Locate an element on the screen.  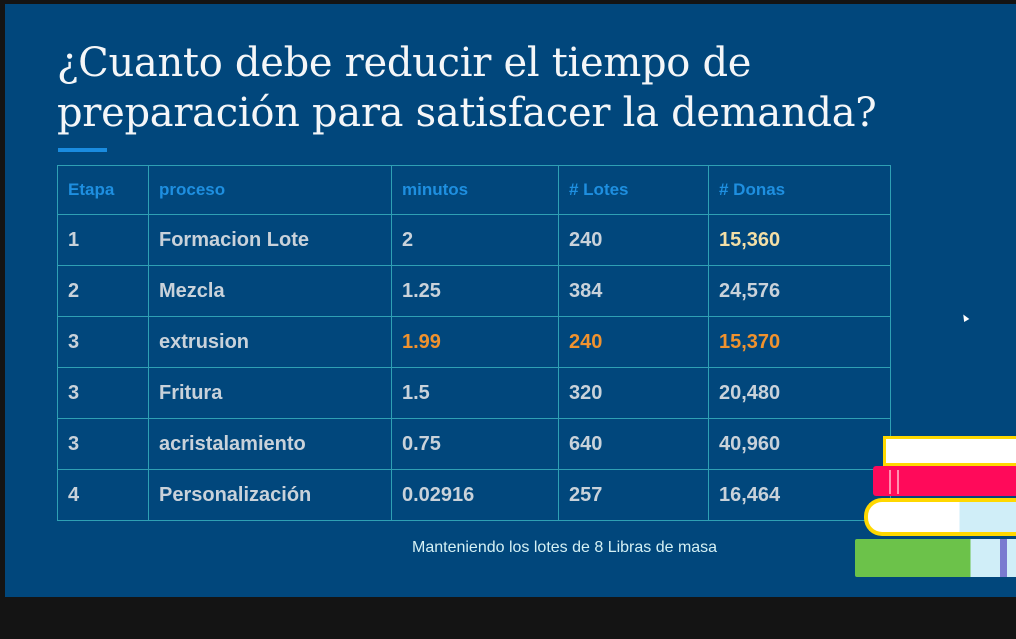
cell-proceso: Personalización is located at coordinates (270, 495).